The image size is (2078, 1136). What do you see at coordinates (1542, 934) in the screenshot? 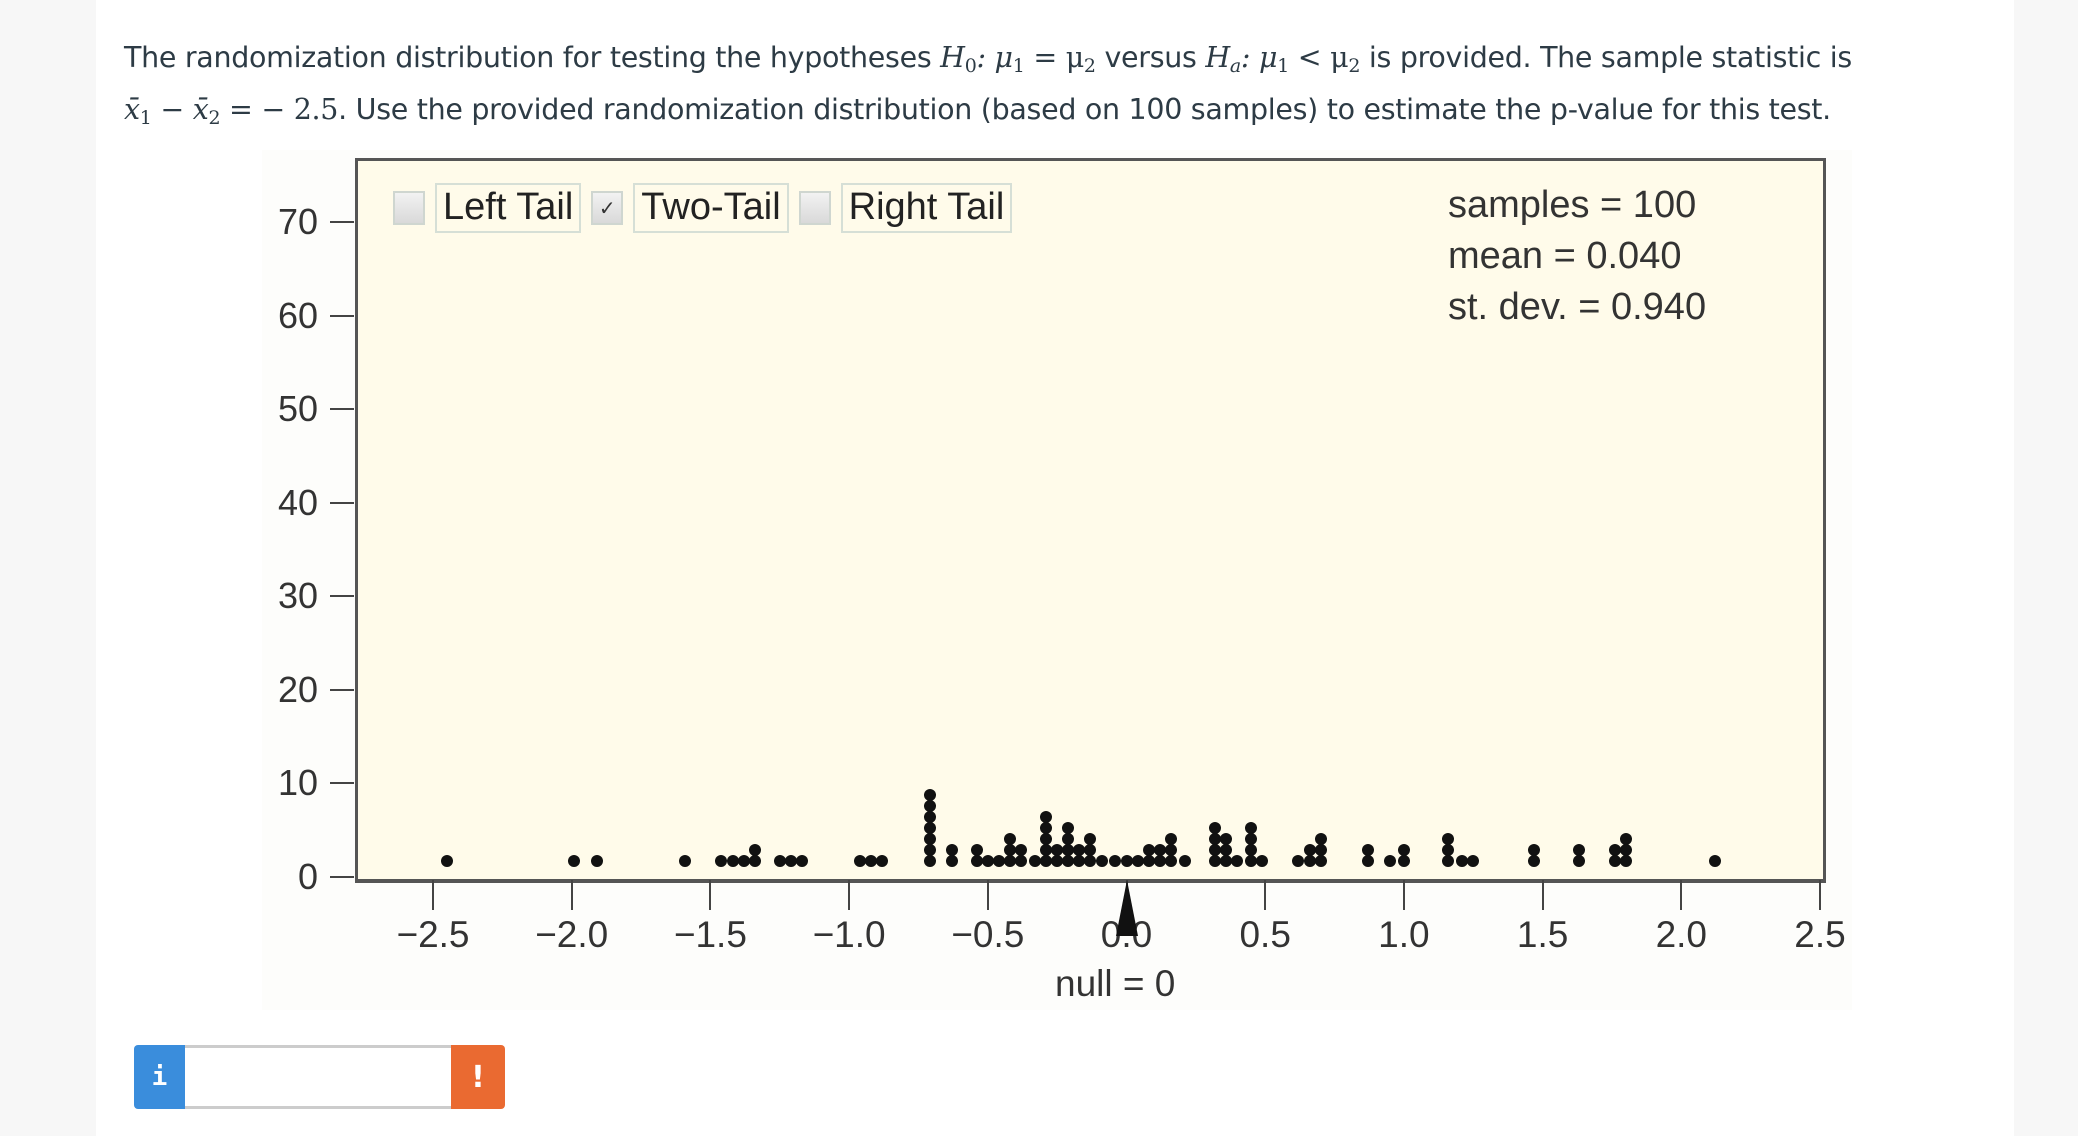
I see `x-tick-label: 1.5` at bounding box center [1542, 934].